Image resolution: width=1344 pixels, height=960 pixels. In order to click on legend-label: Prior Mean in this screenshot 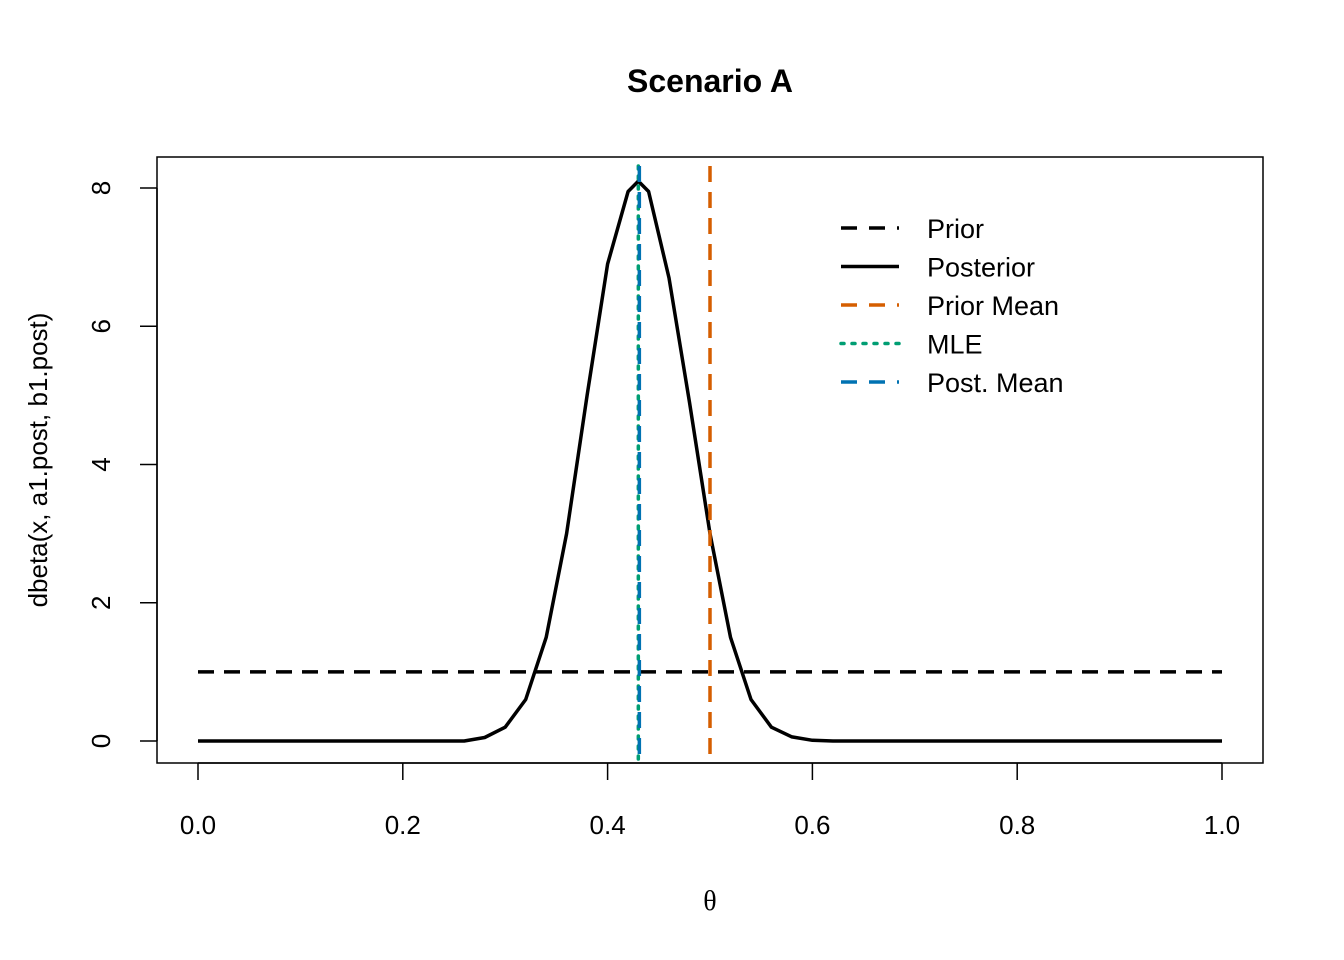, I will do `click(993, 306)`.